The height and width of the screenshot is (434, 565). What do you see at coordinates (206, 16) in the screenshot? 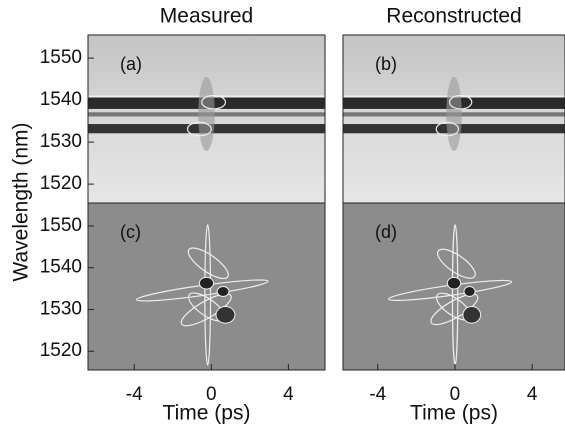
I see `panel-title: Measured` at bounding box center [206, 16].